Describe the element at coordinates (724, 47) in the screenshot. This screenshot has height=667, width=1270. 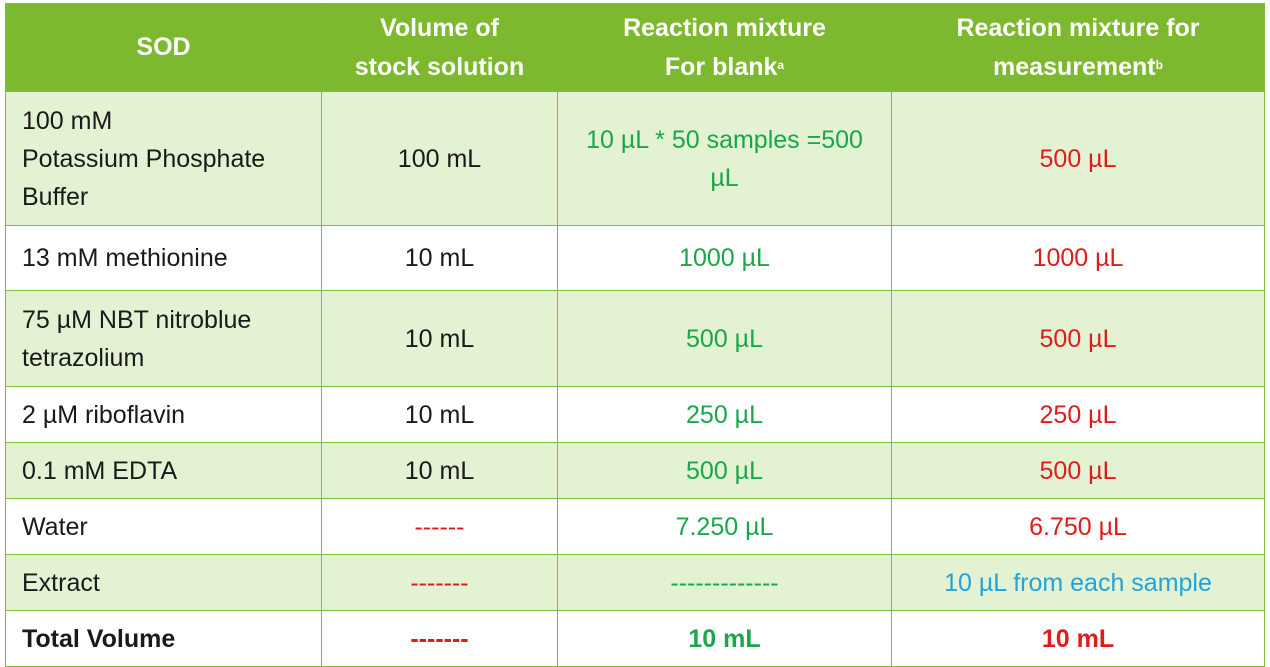
I see `header-reaction-mixture-blank: Reaction mixture For blanka` at that location.